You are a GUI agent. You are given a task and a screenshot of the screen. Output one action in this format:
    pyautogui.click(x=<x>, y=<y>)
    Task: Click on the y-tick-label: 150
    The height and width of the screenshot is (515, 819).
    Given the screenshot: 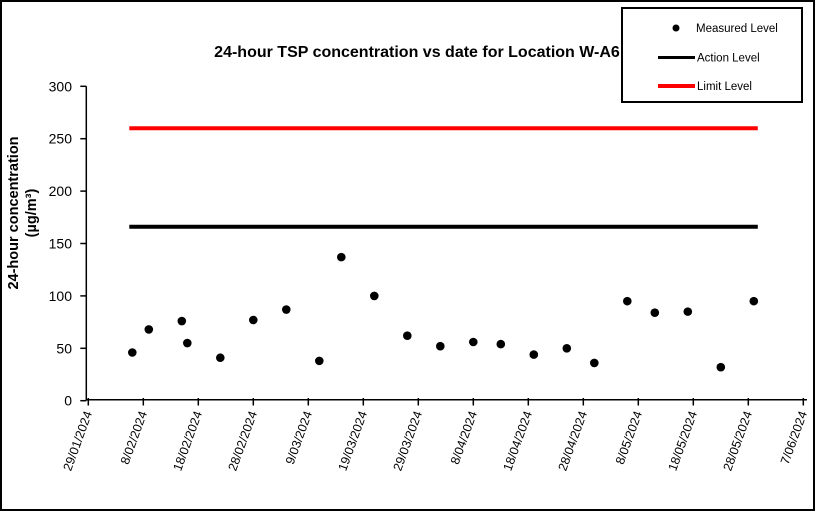 What is the action you would take?
    pyautogui.click(x=61, y=244)
    